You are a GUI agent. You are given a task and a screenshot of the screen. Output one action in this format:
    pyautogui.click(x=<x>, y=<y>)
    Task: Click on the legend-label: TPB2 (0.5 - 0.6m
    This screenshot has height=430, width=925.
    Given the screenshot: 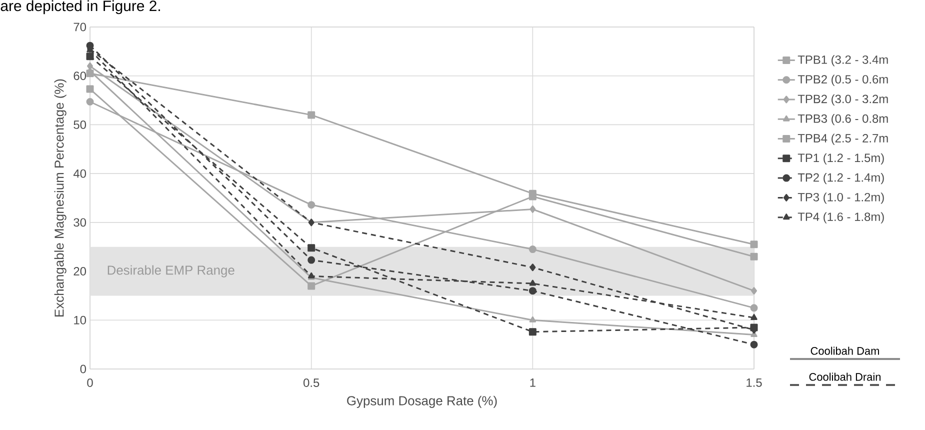 What is the action you would take?
    pyautogui.click(x=843, y=80)
    